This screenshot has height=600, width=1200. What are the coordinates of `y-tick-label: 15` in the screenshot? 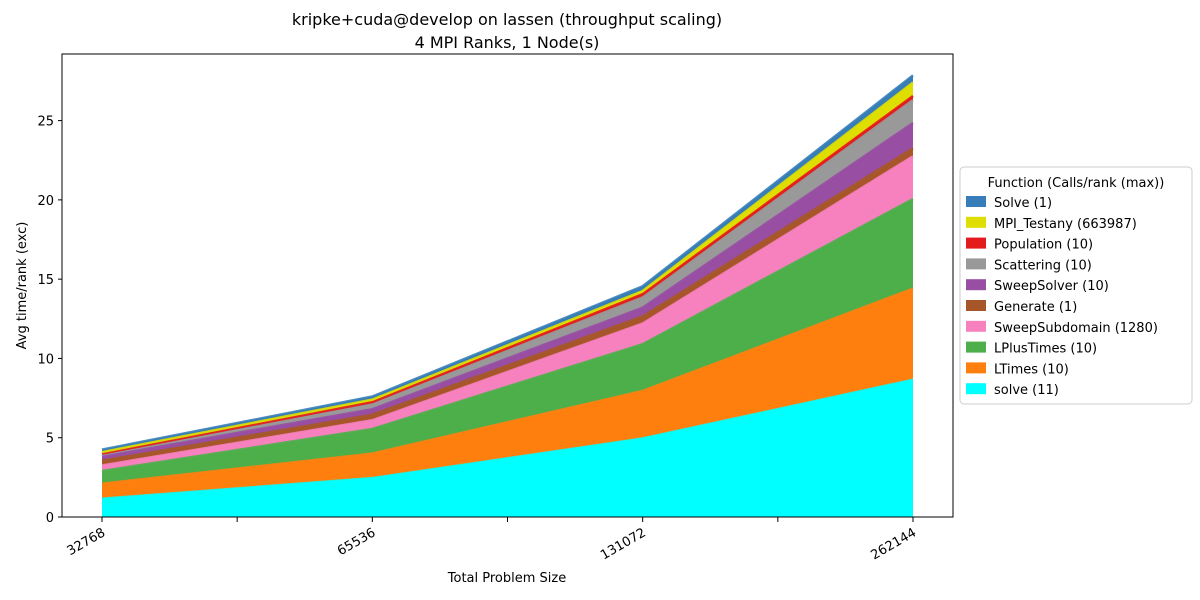 It's located at (45, 280).